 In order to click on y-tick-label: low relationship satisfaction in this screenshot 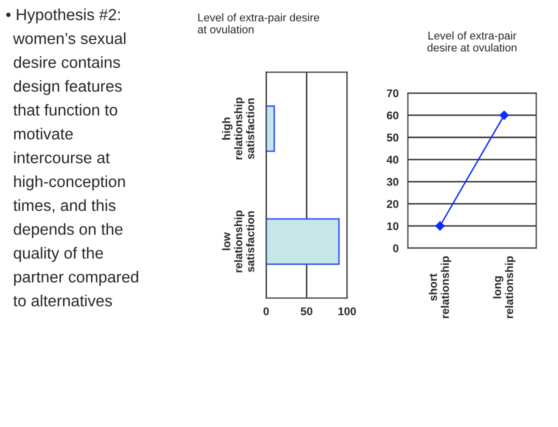, I will do `click(238, 241)`.